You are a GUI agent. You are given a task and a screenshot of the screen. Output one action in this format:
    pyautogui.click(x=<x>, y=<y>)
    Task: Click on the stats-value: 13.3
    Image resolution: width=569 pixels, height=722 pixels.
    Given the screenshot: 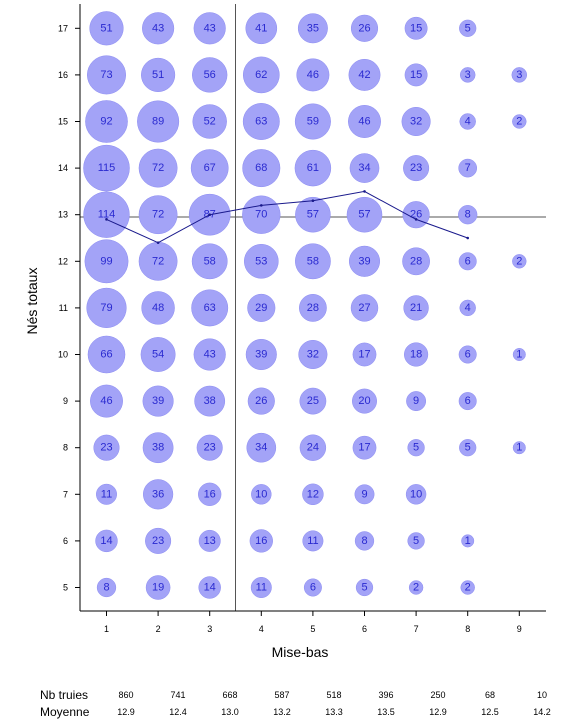 What is the action you would take?
    pyautogui.click(x=334, y=712)
    